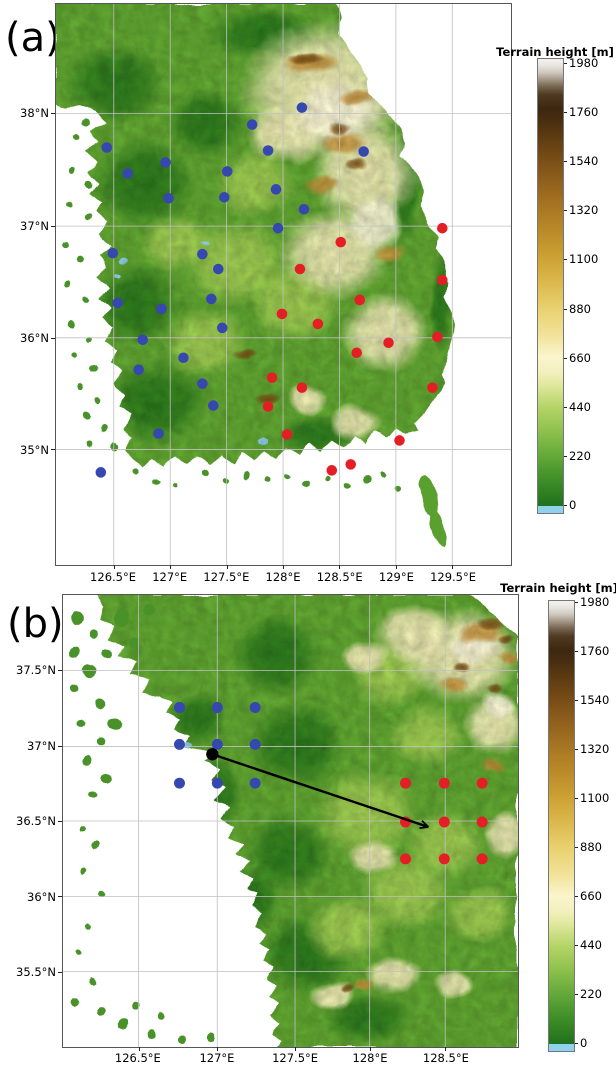 This screenshot has height=1065, width=616. I want to click on colorbar-tick-label: 440, so click(591, 945).